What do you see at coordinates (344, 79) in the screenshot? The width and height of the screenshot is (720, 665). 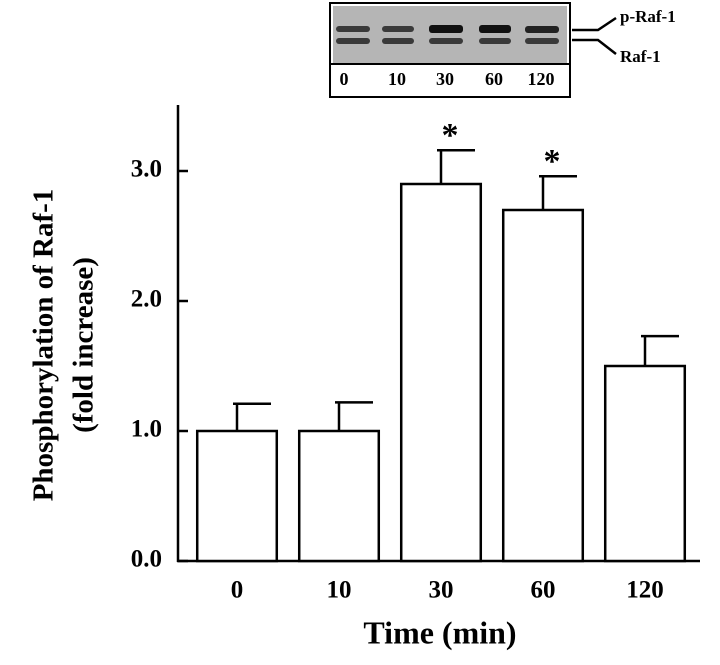 I see `lane-label: 0` at bounding box center [344, 79].